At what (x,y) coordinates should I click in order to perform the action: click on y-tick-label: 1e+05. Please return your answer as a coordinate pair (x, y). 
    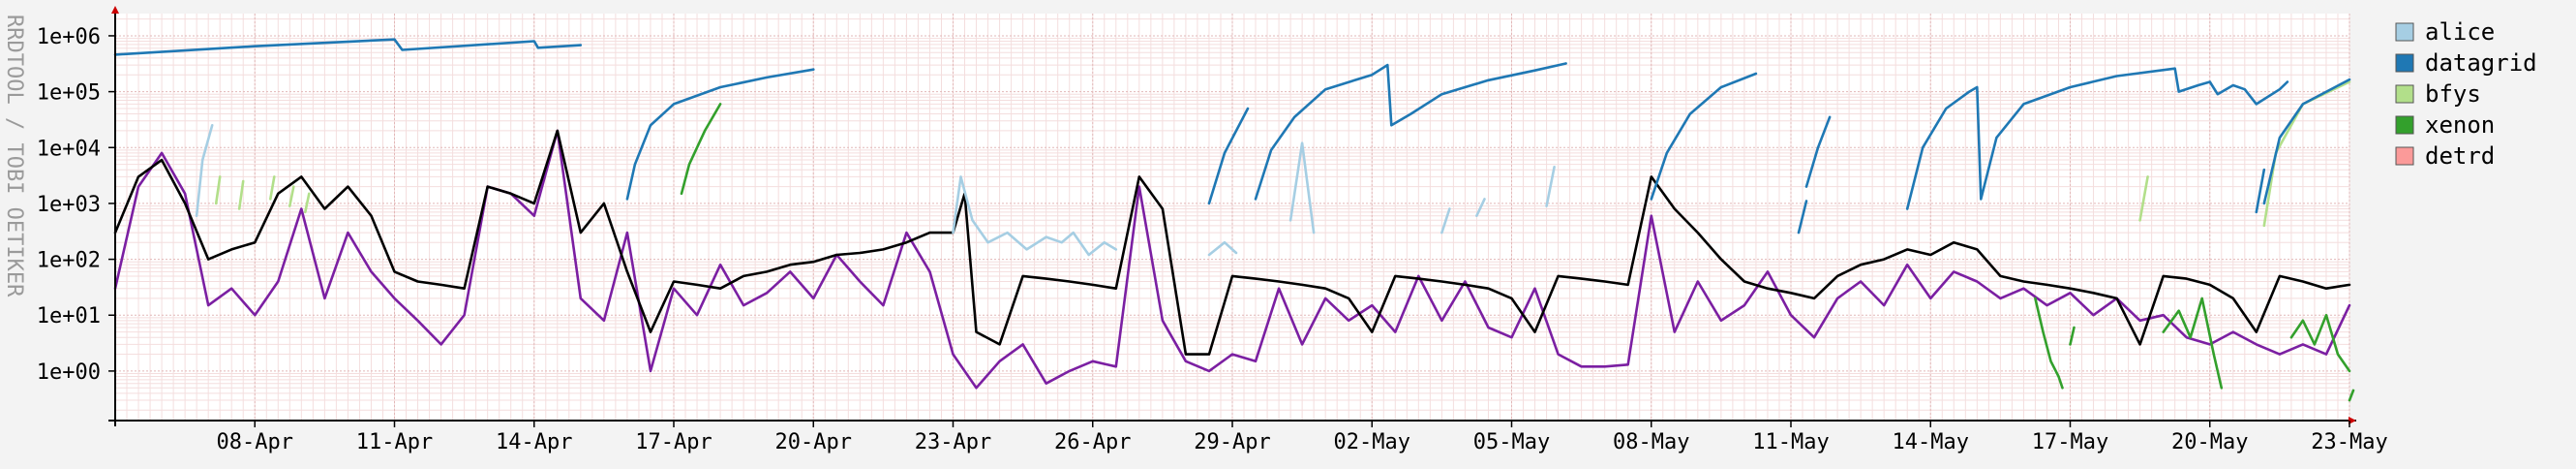
    Looking at the image, I should click on (69, 94).